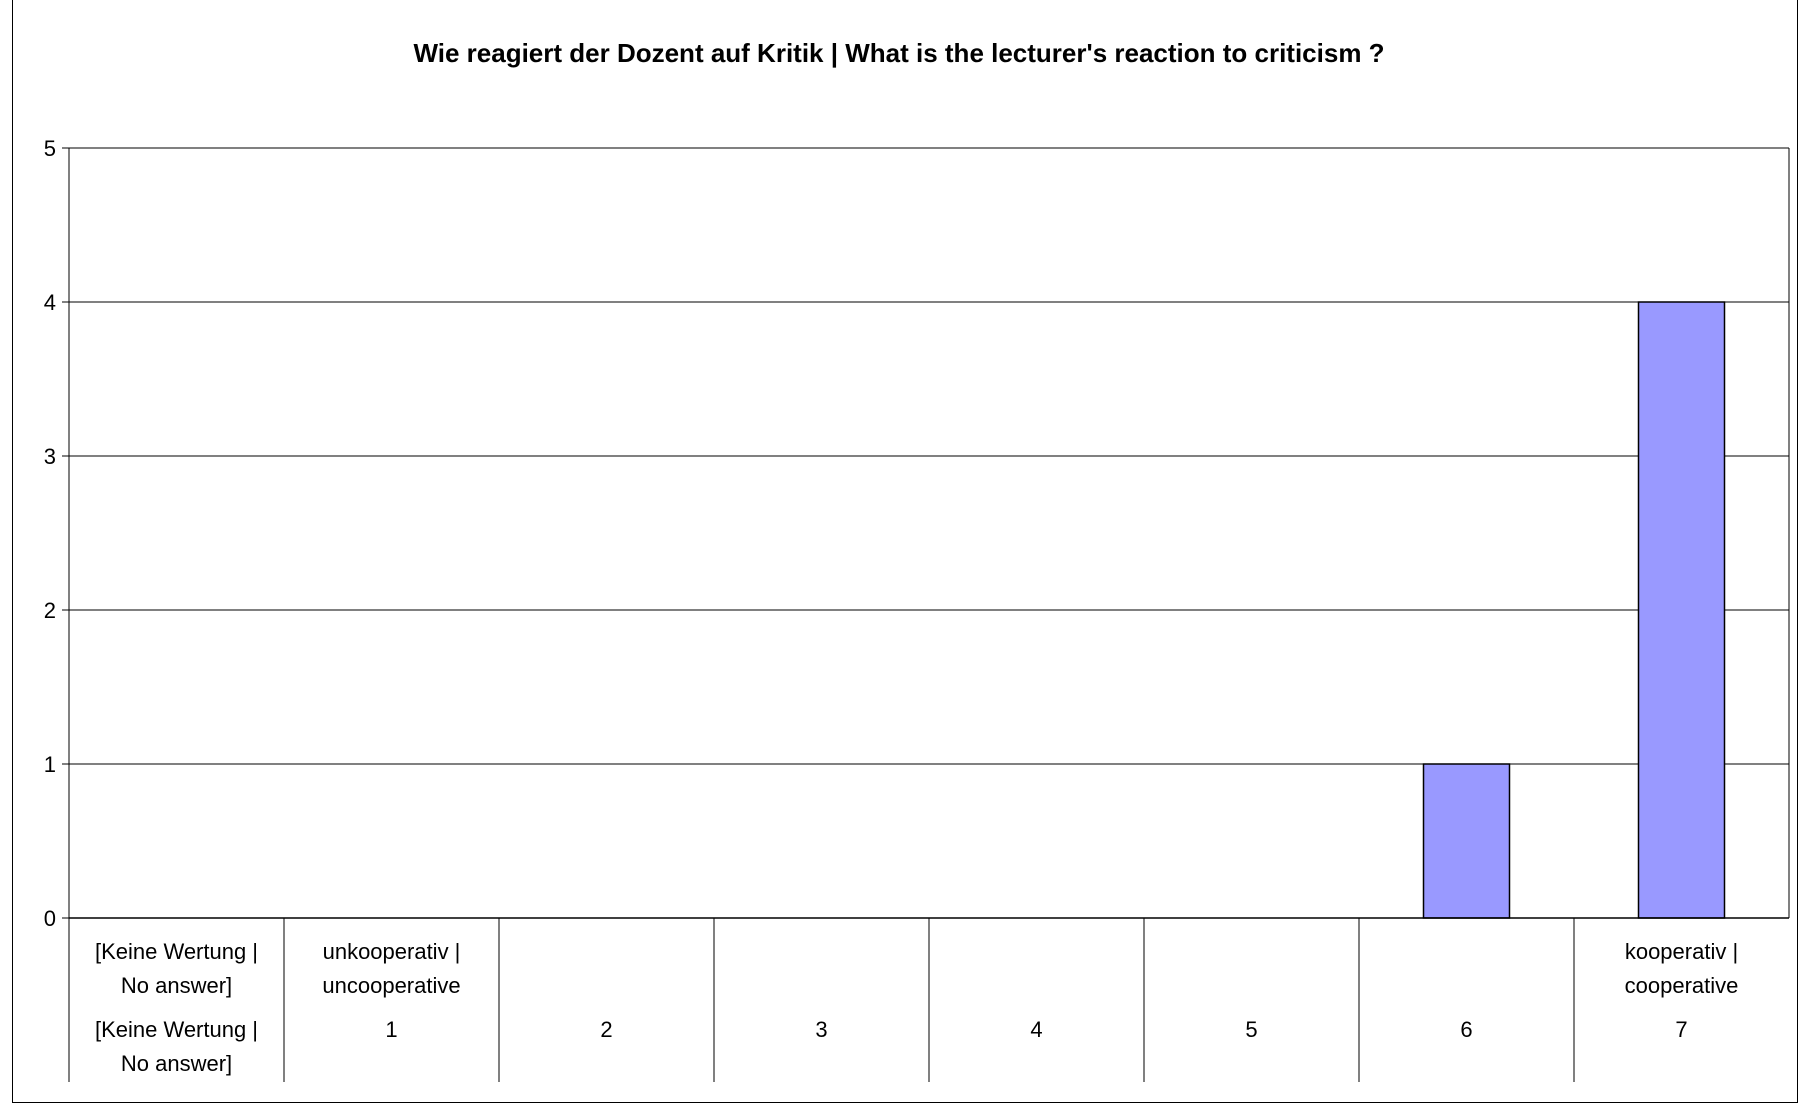 The image size is (1798, 1104). Describe the element at coordinates (391, 1029) in the screenshot. I see `category-value-label: 1` at that location.